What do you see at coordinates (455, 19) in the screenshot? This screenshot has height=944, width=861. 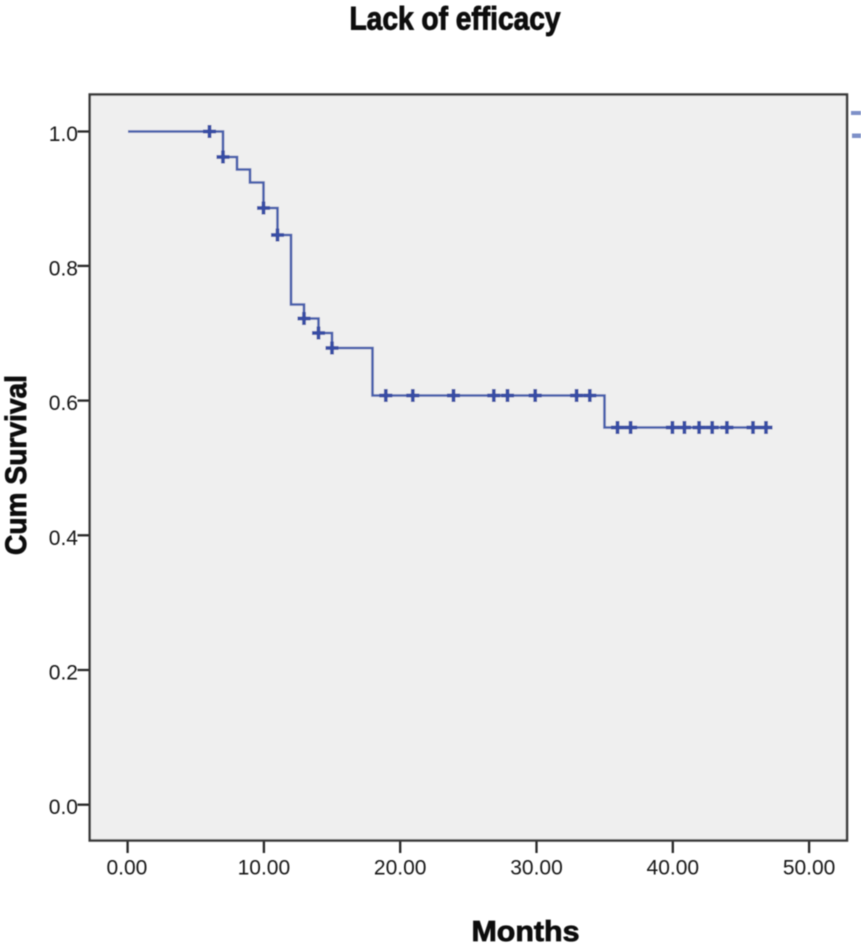 I see `svg-text: Lack of efficacy` at bounding box center [455, 19].